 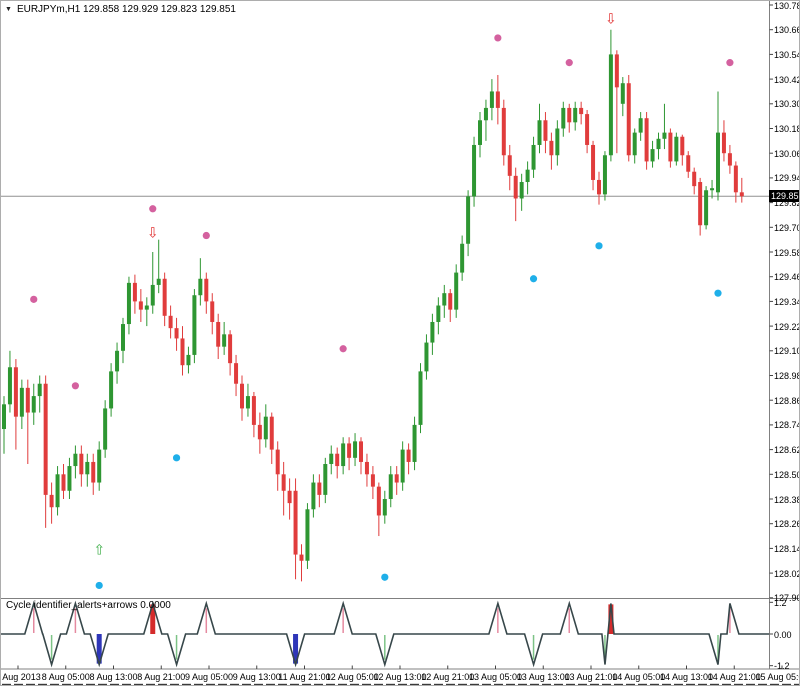 I want to click on indicator-tick-label: -1.2, so click(x=782, y=666).